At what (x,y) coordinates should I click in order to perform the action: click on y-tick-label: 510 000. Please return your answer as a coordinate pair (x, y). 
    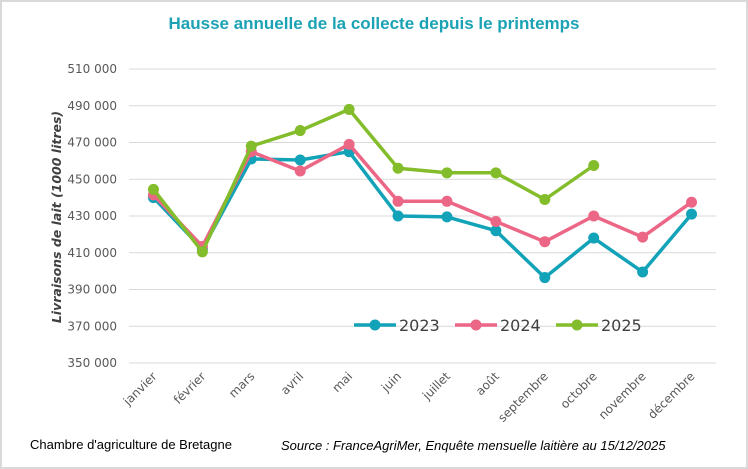
    Looking at the image, I should click on (92, 69).